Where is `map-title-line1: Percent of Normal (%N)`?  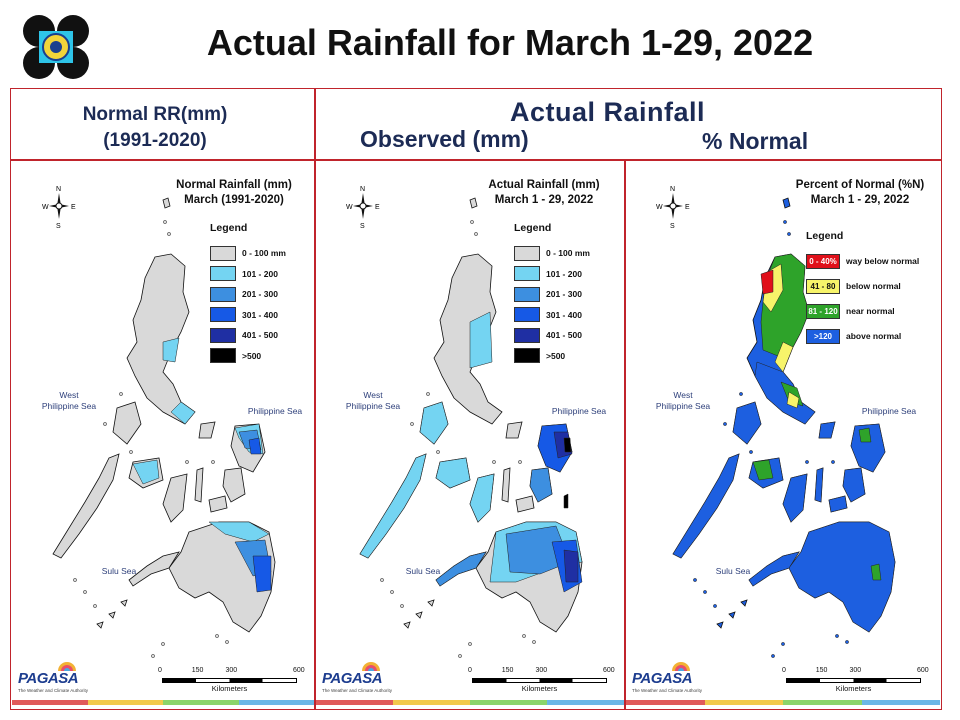 map-title-line1: Percent of Normal (%N) is located at coordinates (860, 185).